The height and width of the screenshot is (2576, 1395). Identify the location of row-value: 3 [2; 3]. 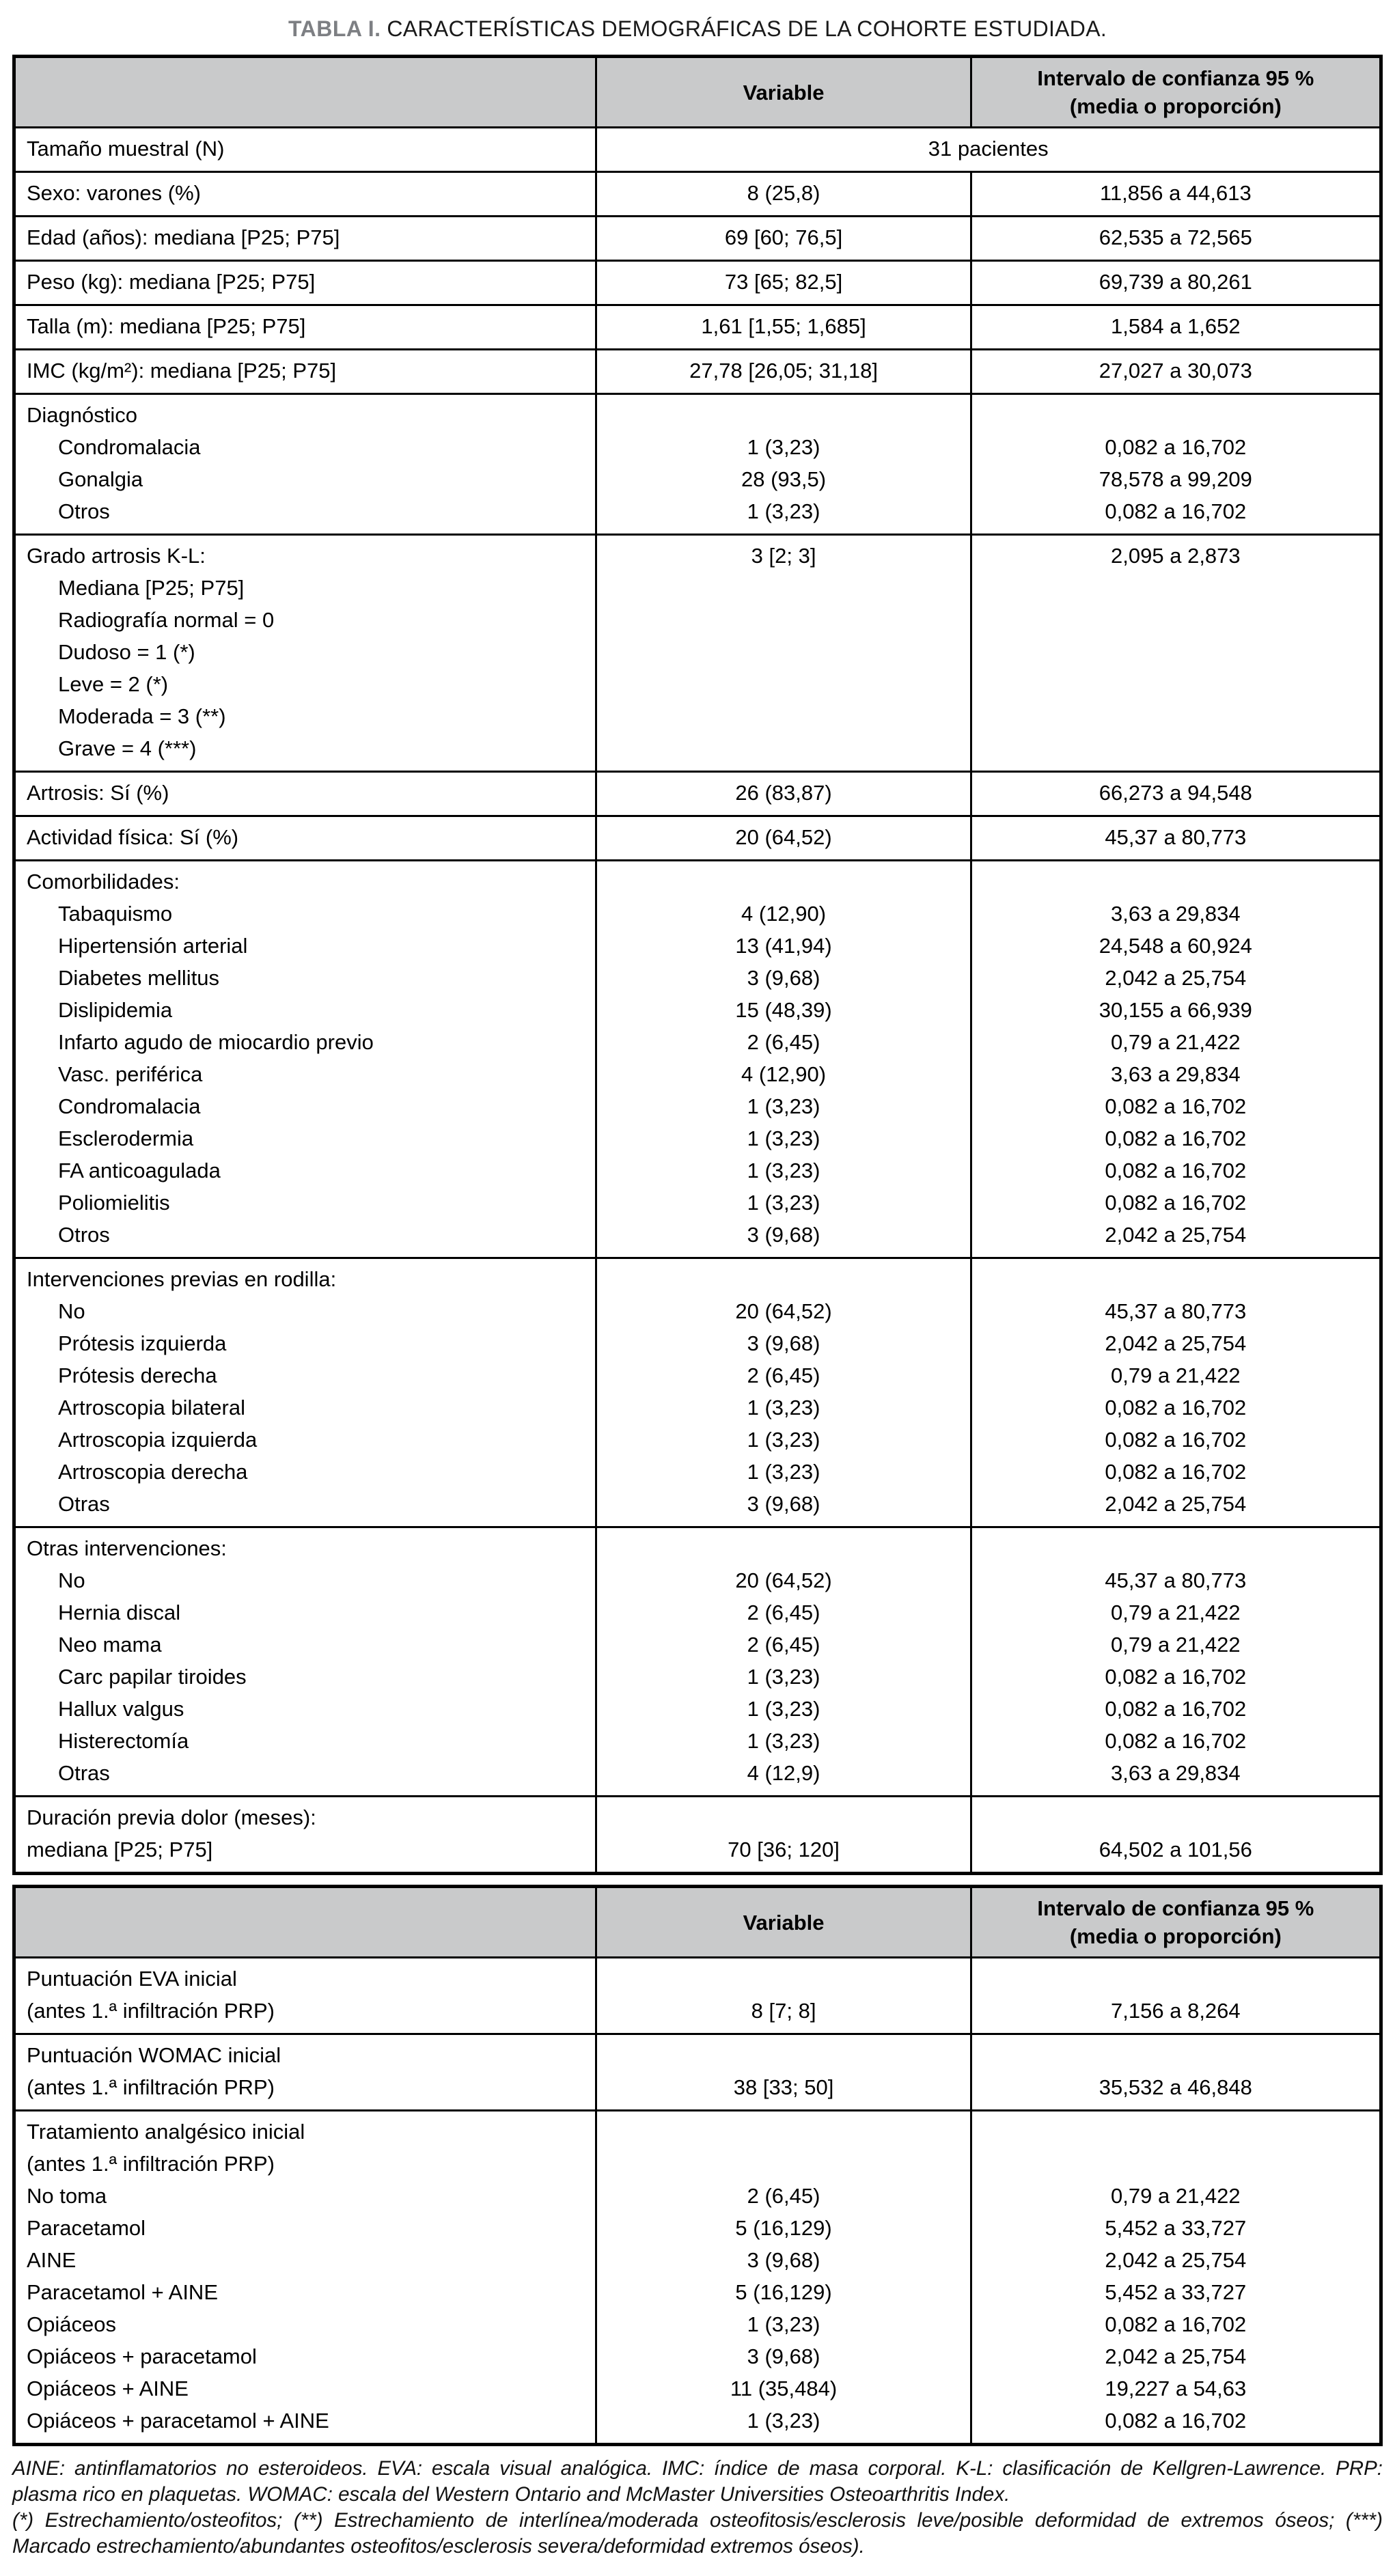
(783, 654).